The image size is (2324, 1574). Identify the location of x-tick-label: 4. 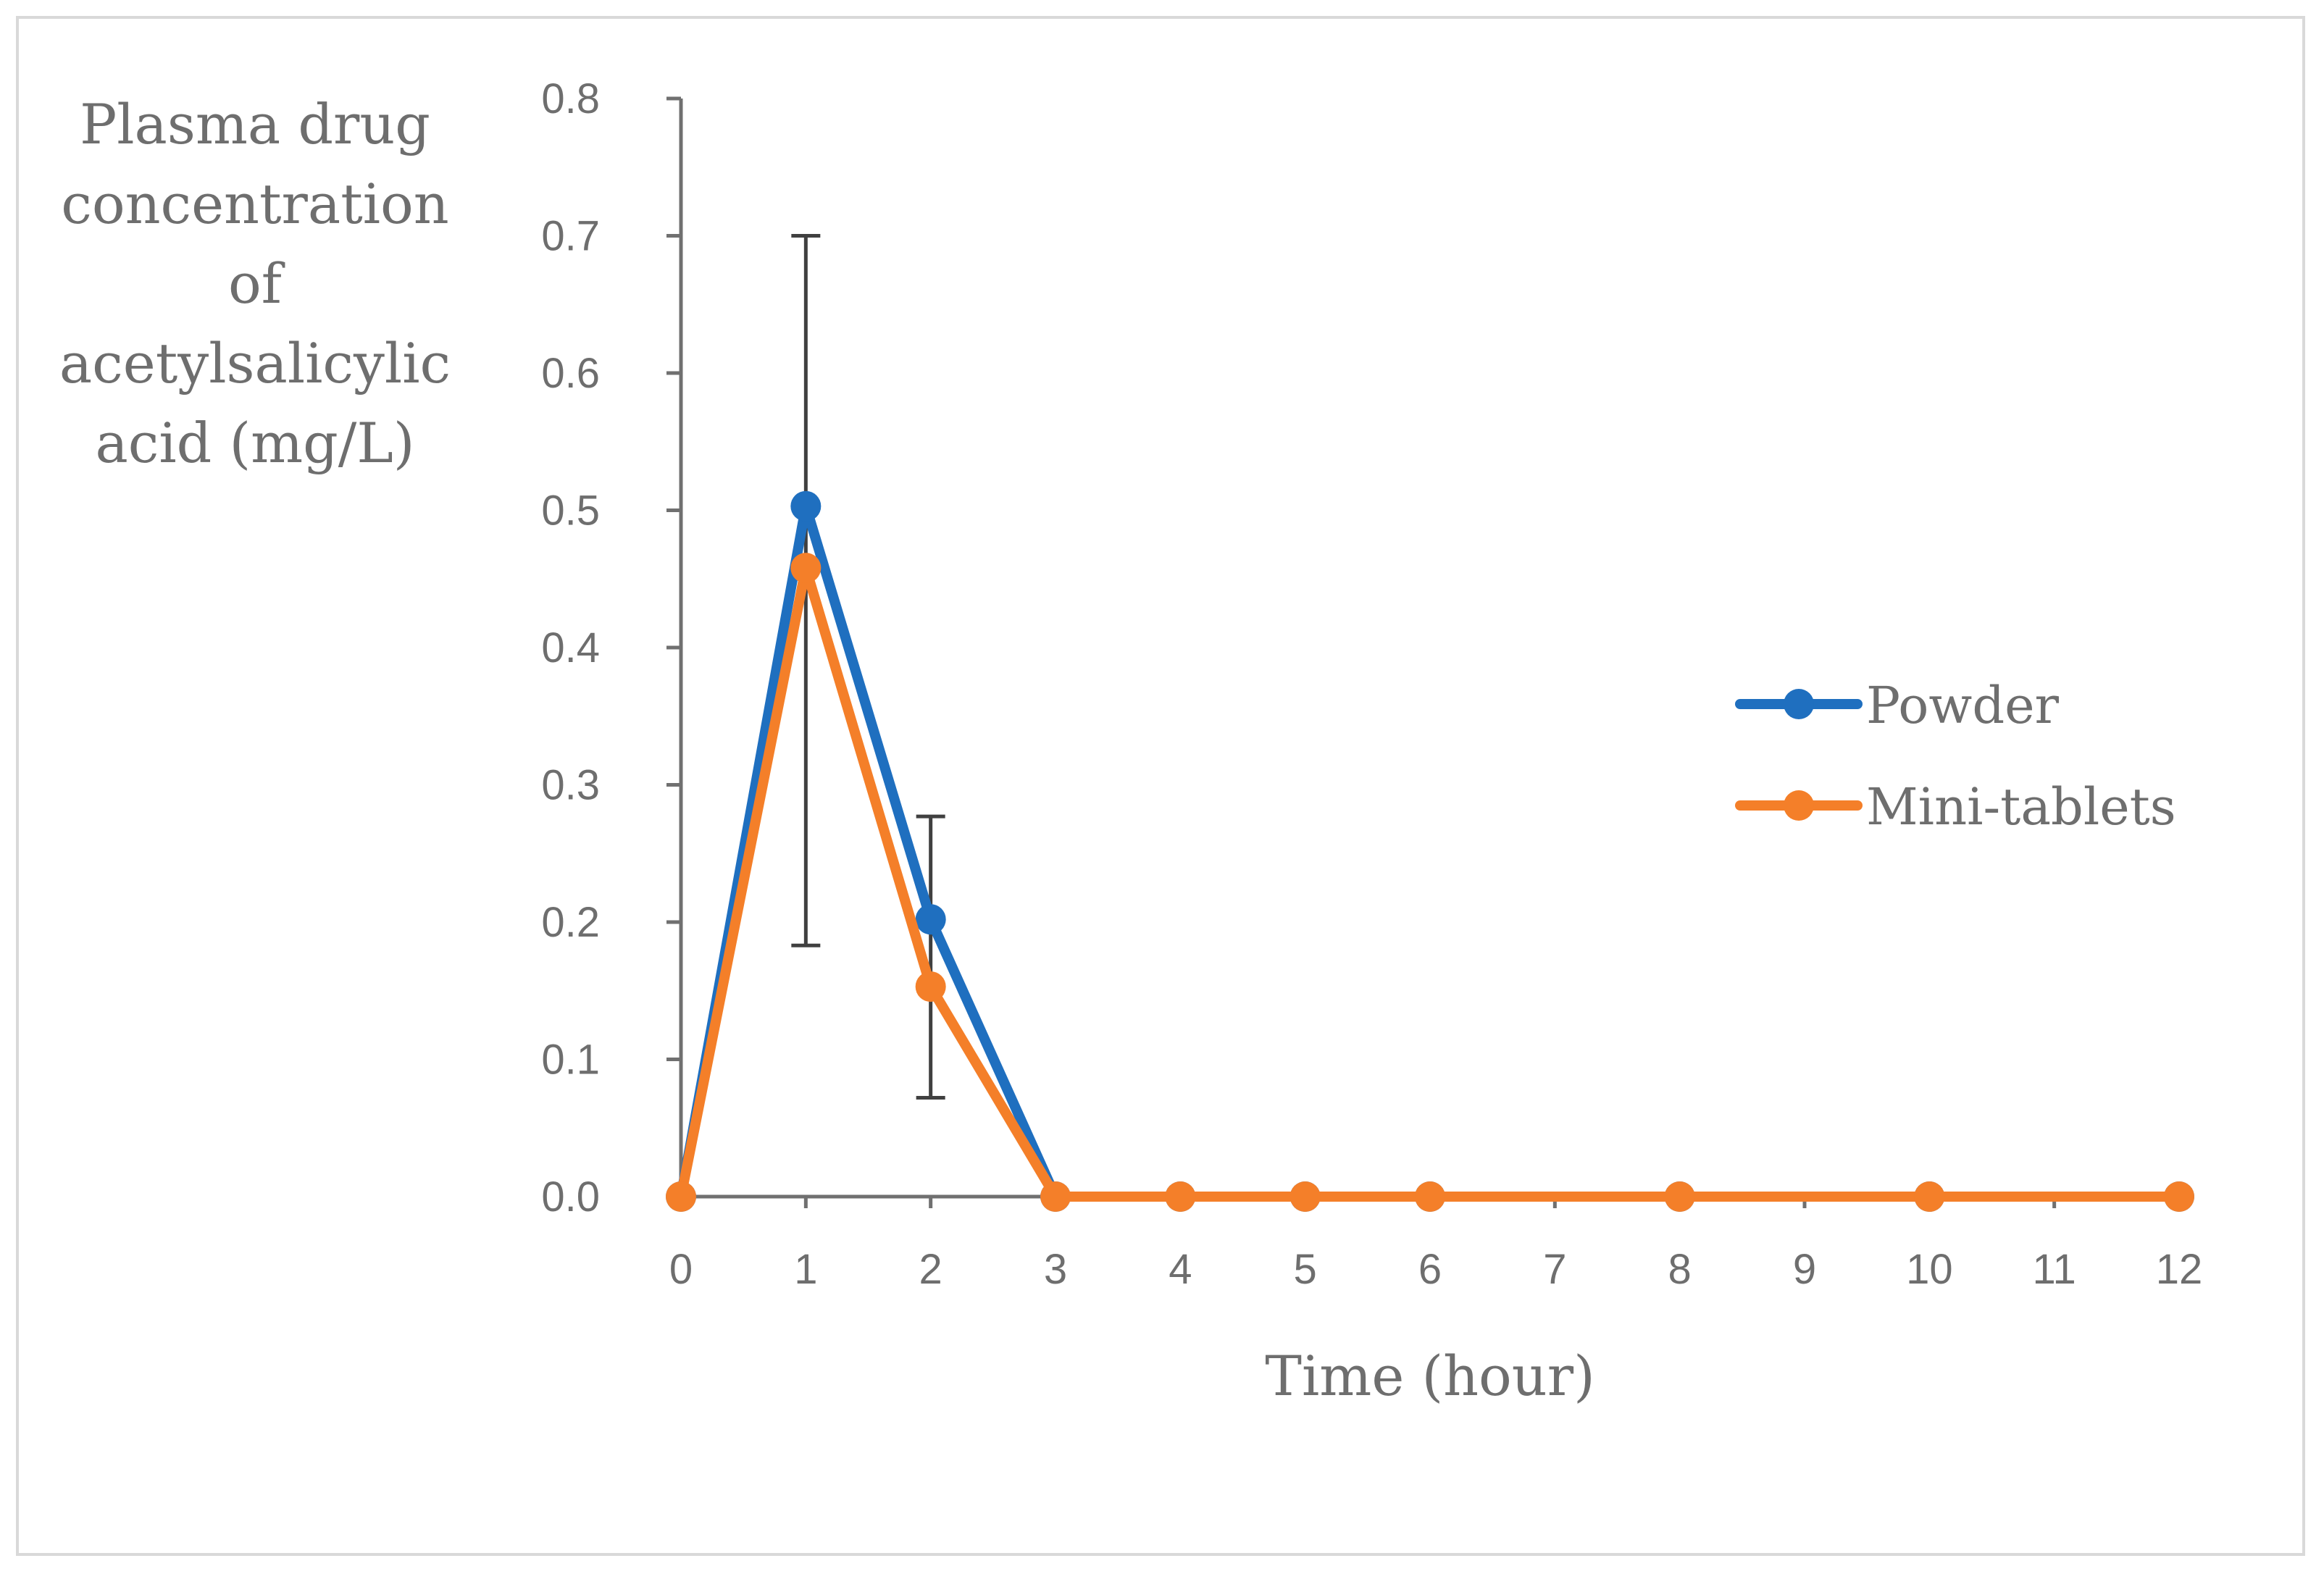
(1181, 1269).